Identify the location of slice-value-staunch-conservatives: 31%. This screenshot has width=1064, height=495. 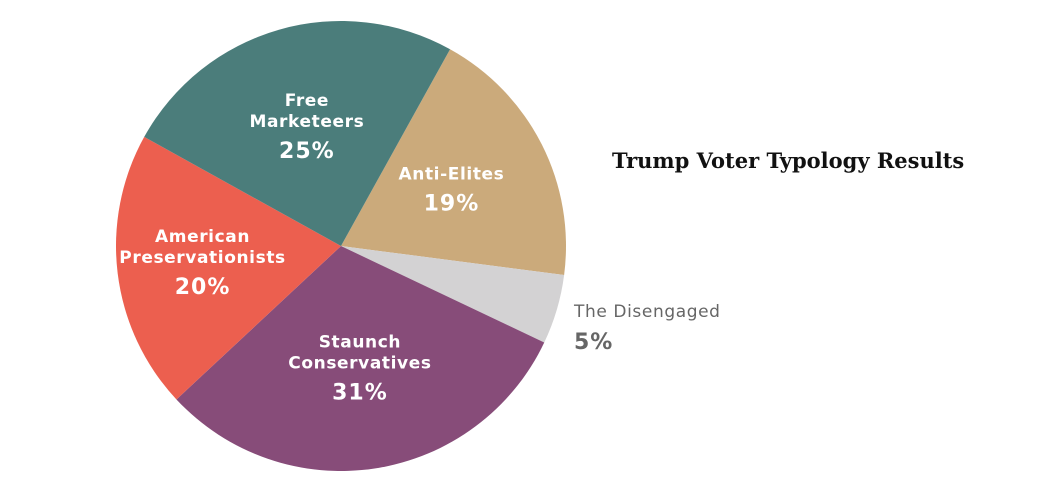
(360, 392).